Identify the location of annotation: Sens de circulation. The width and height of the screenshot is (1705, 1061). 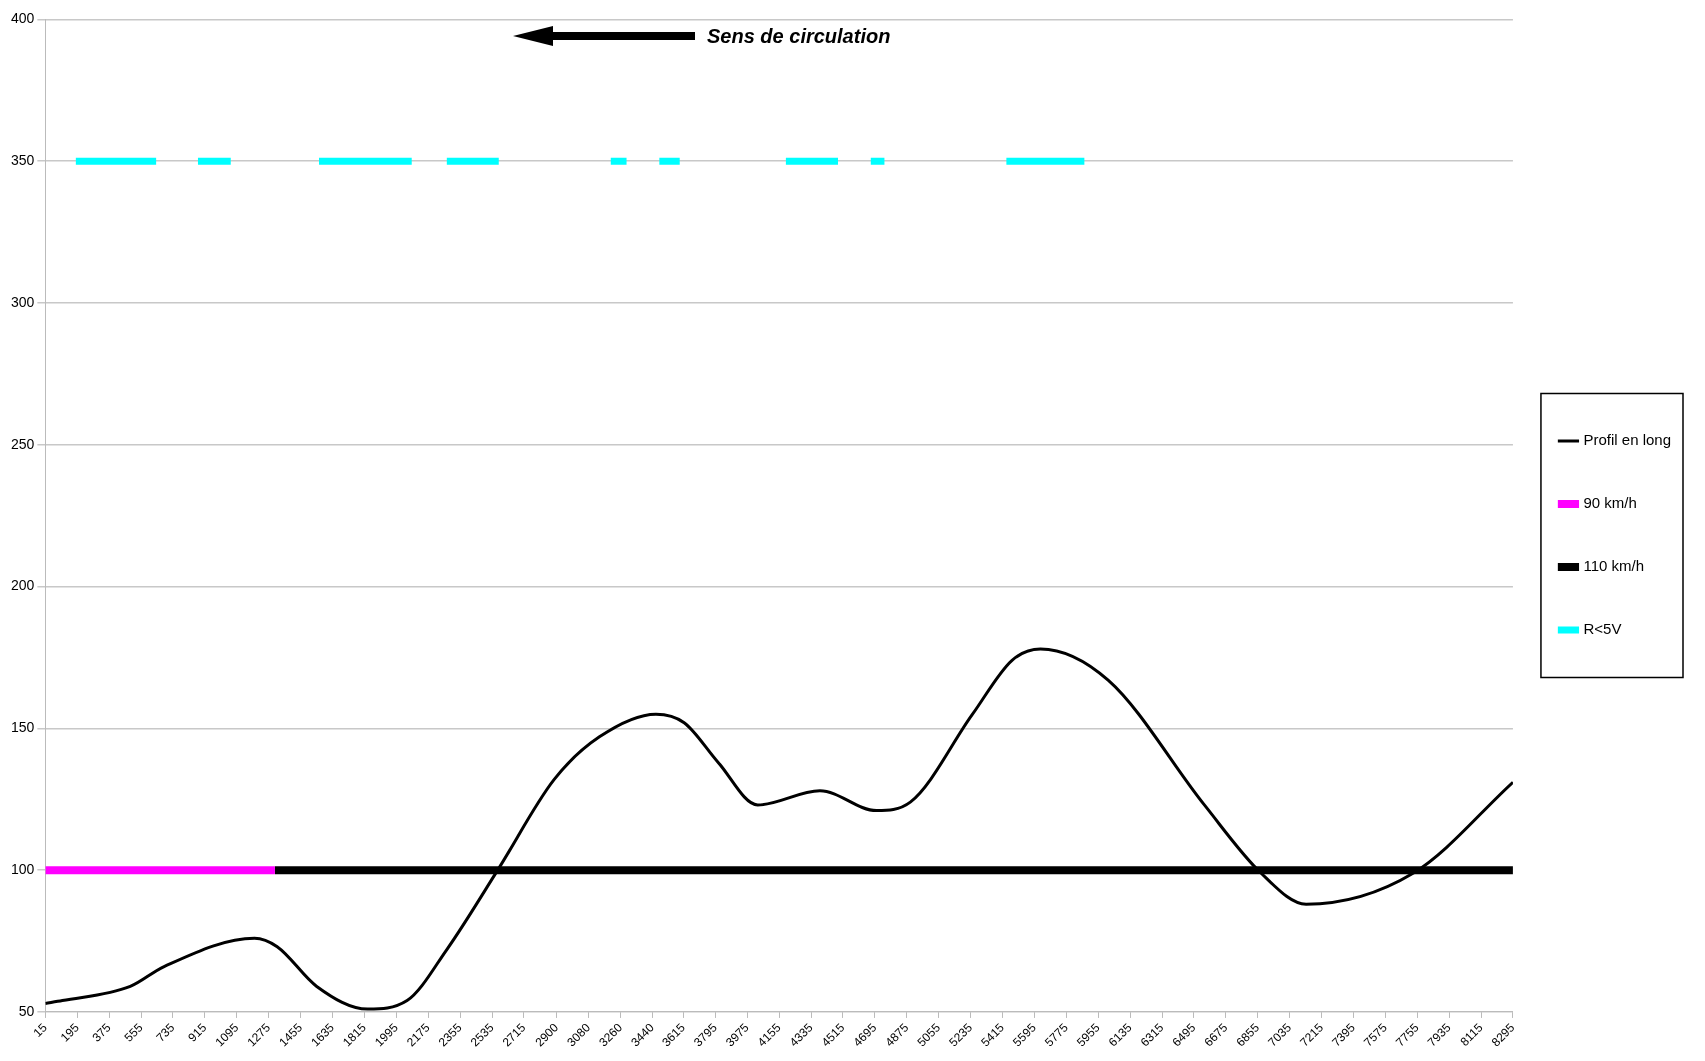
(799, 36).